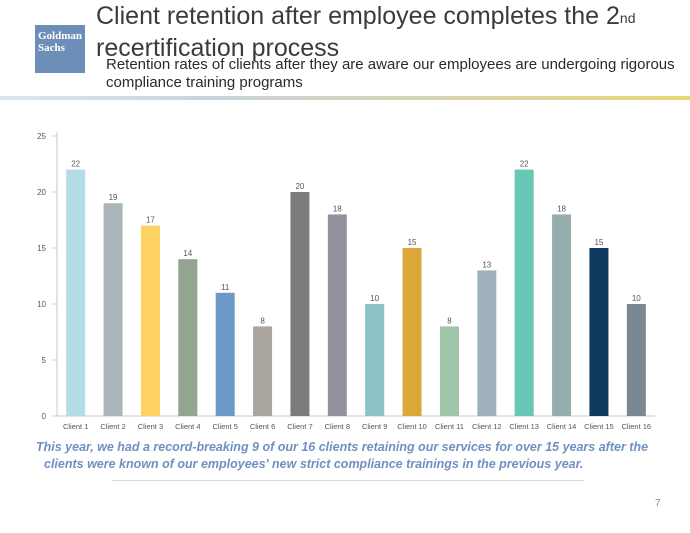  What do you see at coordinates (41, 192) in the screenshot?
I see `y-tick-label: 20` at bounding box center [41, 192].